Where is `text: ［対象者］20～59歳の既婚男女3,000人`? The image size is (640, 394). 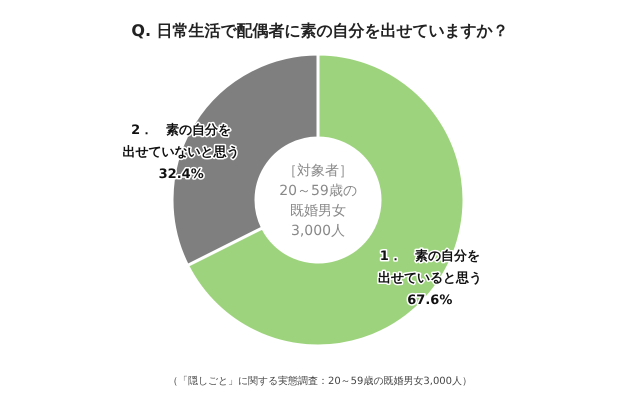
text: ［対象者］20～59歳の既婚男女3,000人 is located at coordinates (318, 201).